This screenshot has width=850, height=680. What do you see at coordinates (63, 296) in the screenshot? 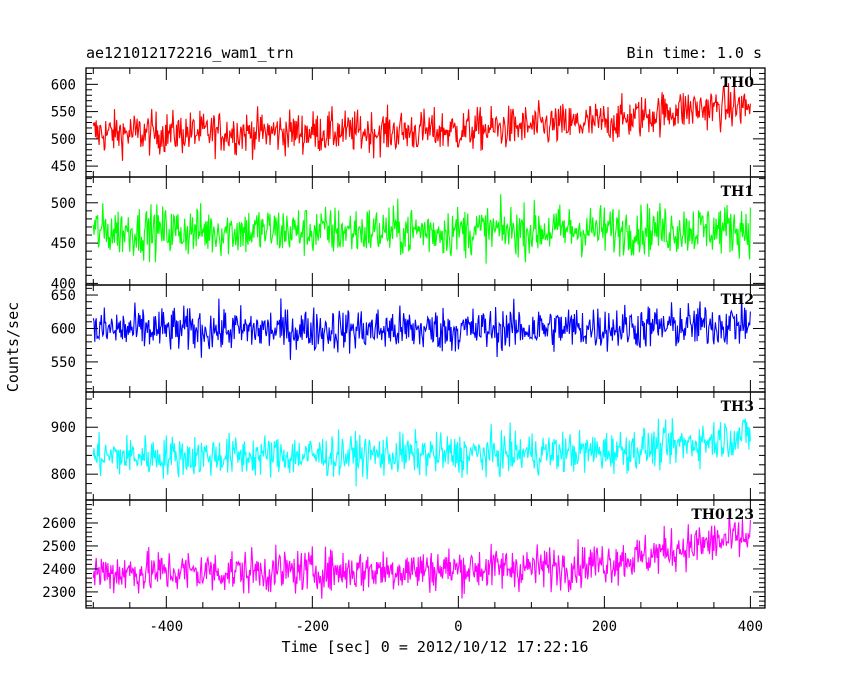
I see `y-tick-label: 650` at bounding box center [63, 296].